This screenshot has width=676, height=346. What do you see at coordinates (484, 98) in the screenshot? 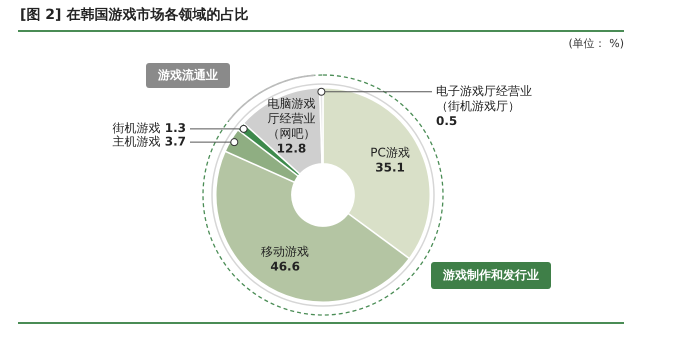
I see `slice-label: 电子游戏厅经营业（街机游戏厅）` at bounding box center [484, 98].